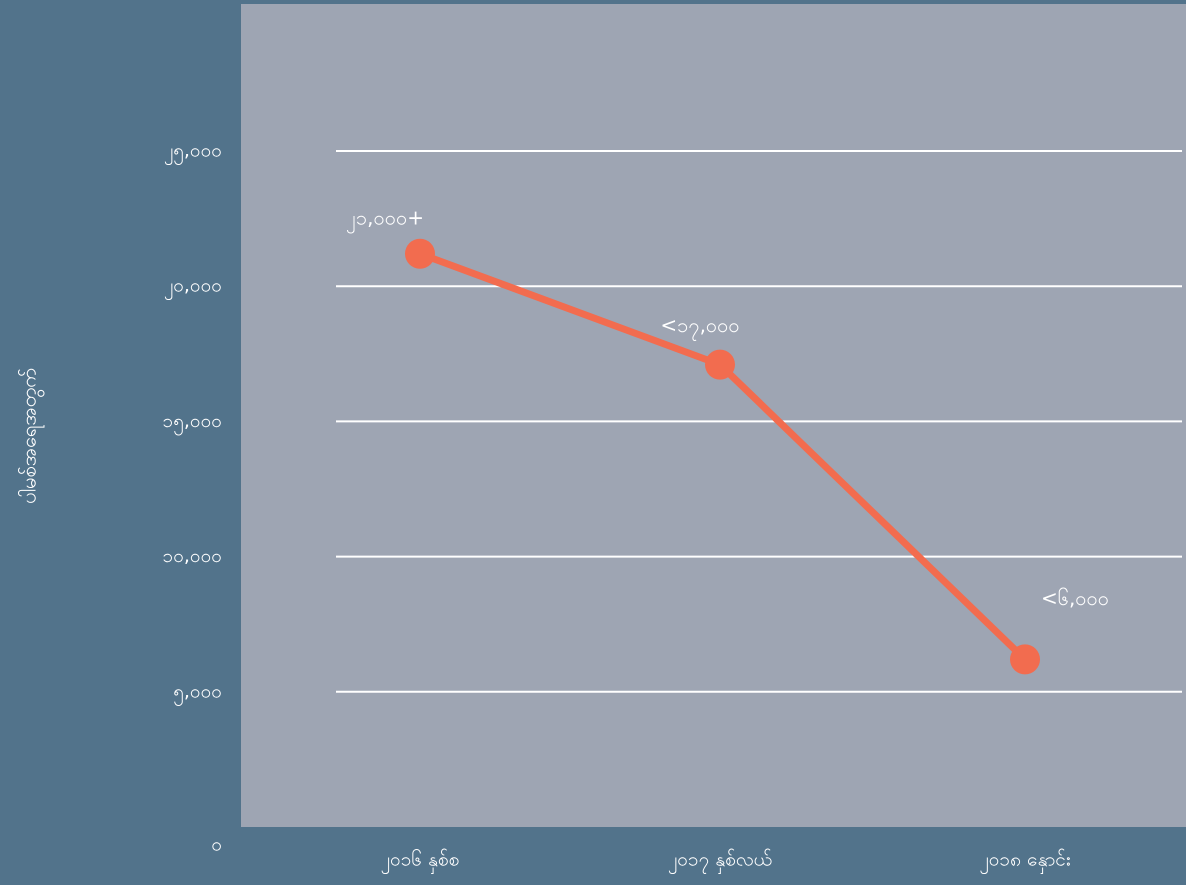  Describe the element at coordinates (192, 423) in the screenshot. I see `y-tick-label: ၁၅,၀၀၀` at that location.